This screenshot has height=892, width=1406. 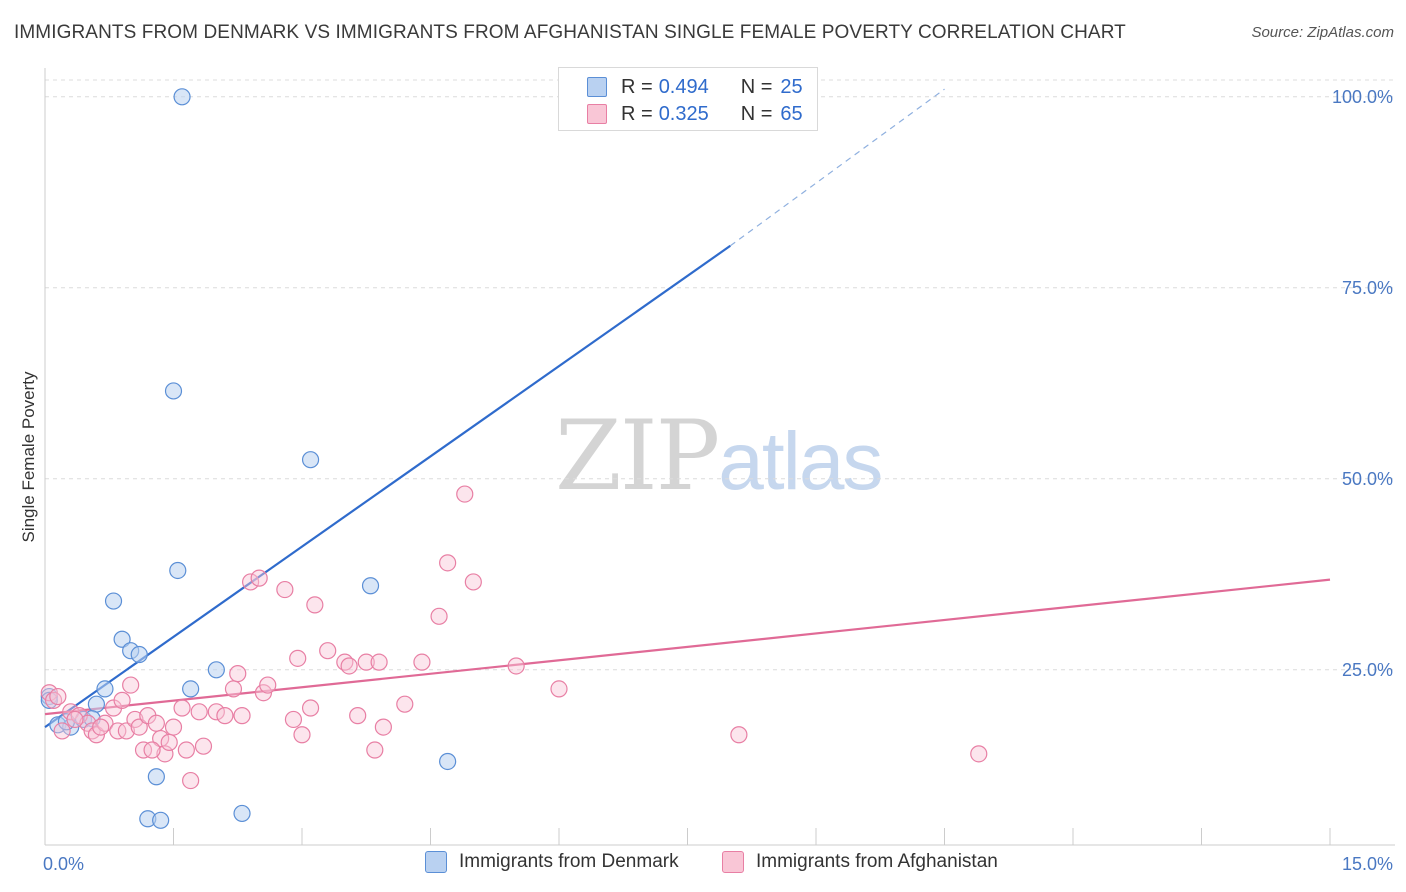 I want to click on denmark-legend-label: Immigrants from Denmark, so click(x=569, y=861).